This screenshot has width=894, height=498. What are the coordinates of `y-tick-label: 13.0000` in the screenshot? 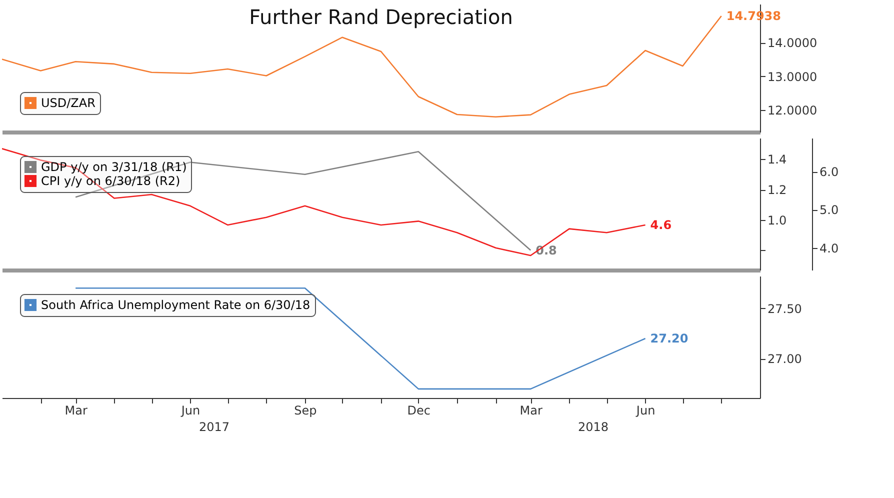 It's located at (793, 77).